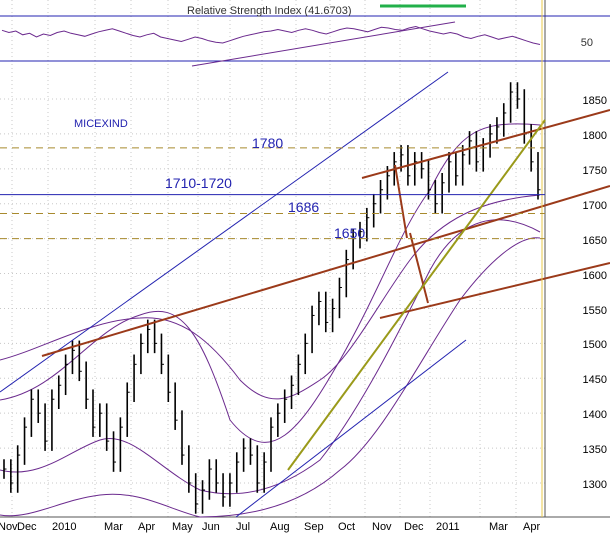 This screenshot has width=610, height=535. Describe the element at coordinates (448, 527) in the screenshot. I see `x-tick-label: 2011` at that location.